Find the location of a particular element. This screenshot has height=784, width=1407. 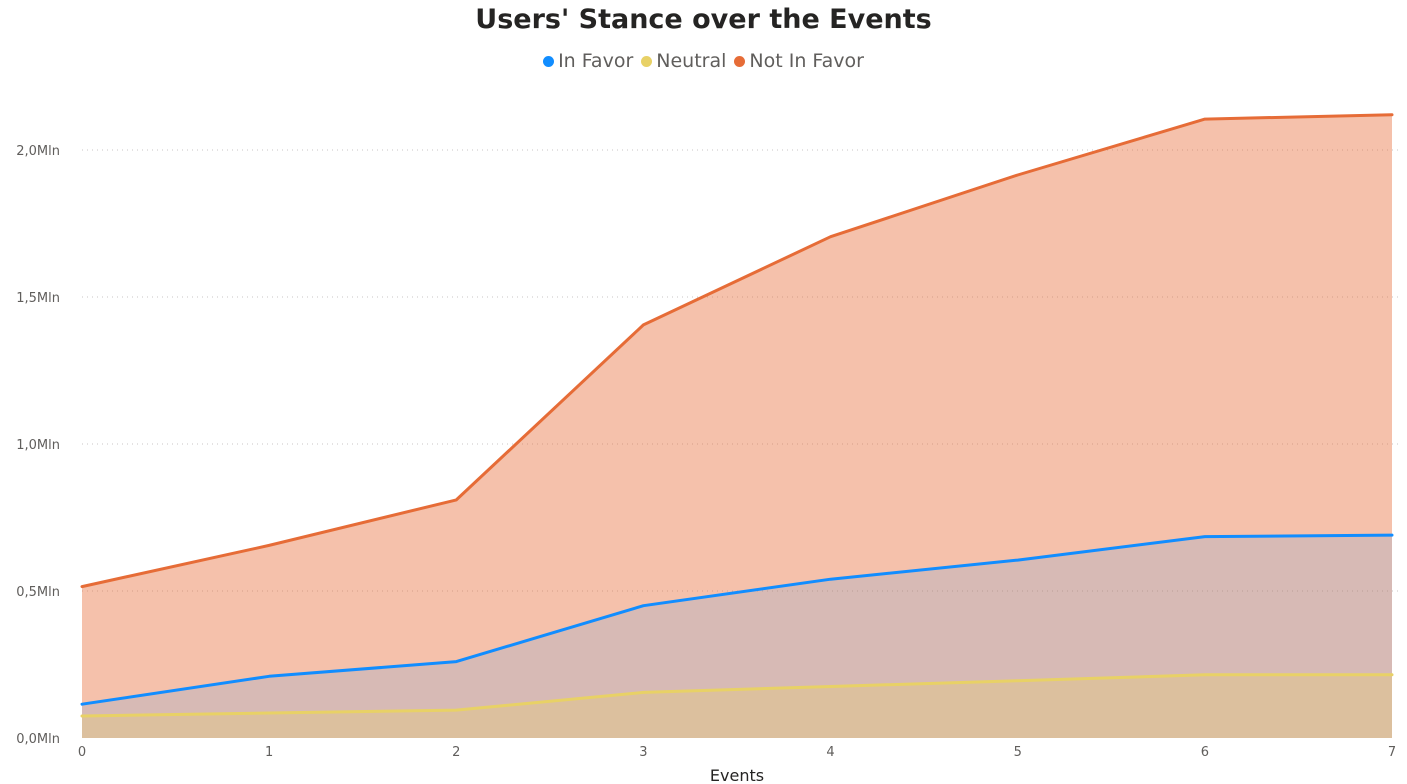

x-tick-label: 3 is located at coordinates (643, 752).